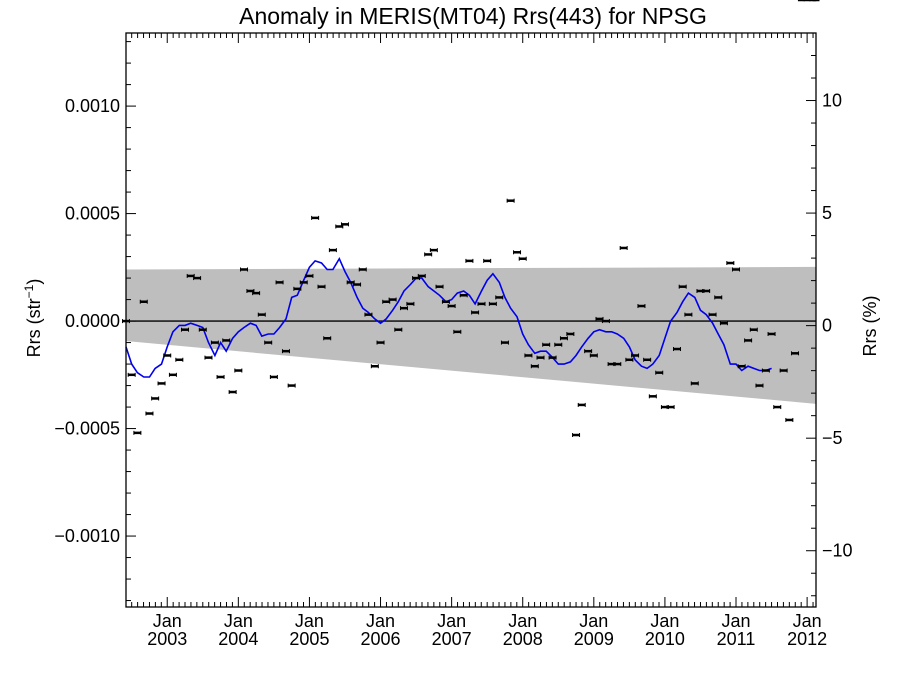  What do you see at coordinates (736, 639) in the screenshot?
I see `x-tick-label-year: 2011` at bounding box center [736, 639].